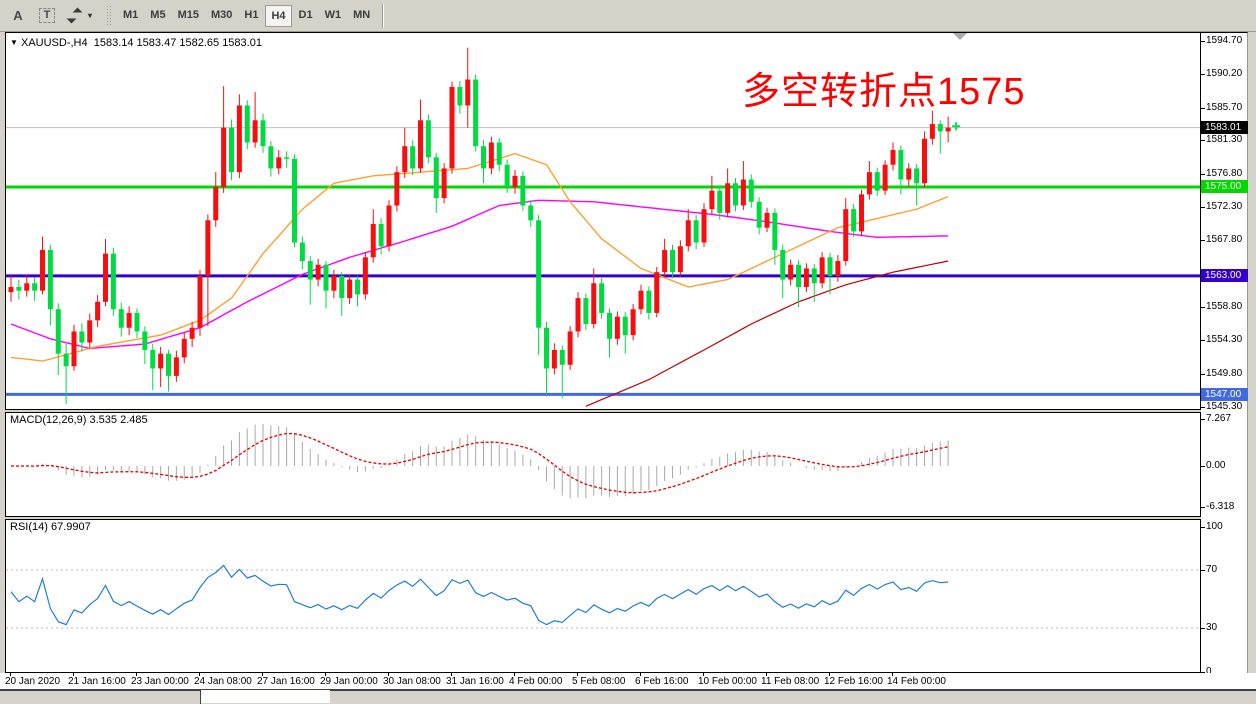  What do you see at coordinates (884, 92) in the screenshot?
I see `chart-text-annotation: 多空转折点1575` at bounding box center [884, 92].